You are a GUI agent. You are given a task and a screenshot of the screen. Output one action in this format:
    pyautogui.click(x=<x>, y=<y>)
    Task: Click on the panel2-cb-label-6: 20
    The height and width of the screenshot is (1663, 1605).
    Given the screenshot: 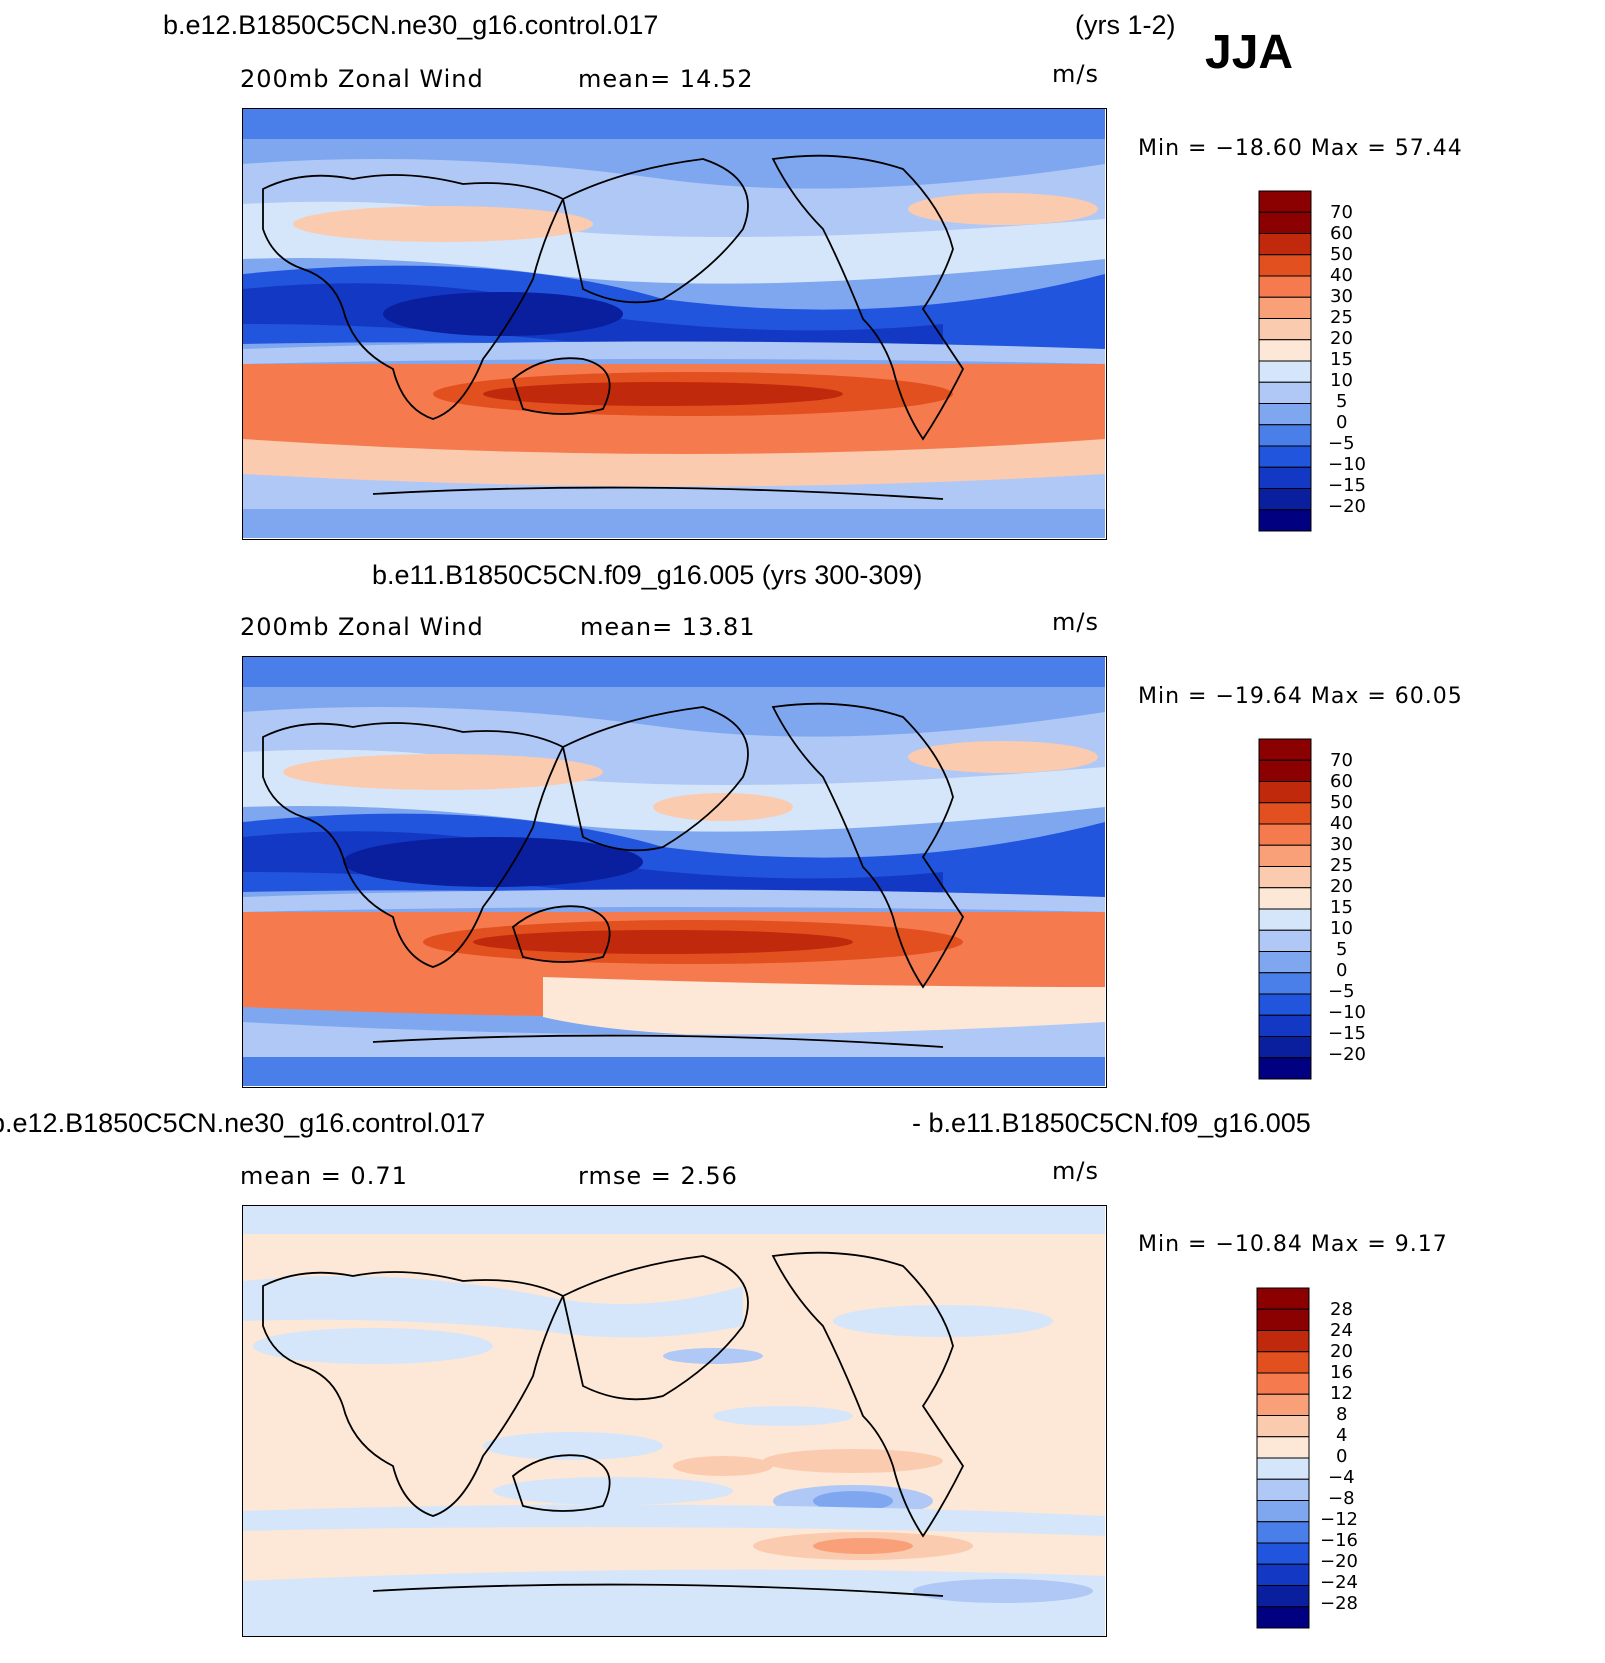 What is the action you would take?
    pyautogui.click(x=1341, y=886)
    